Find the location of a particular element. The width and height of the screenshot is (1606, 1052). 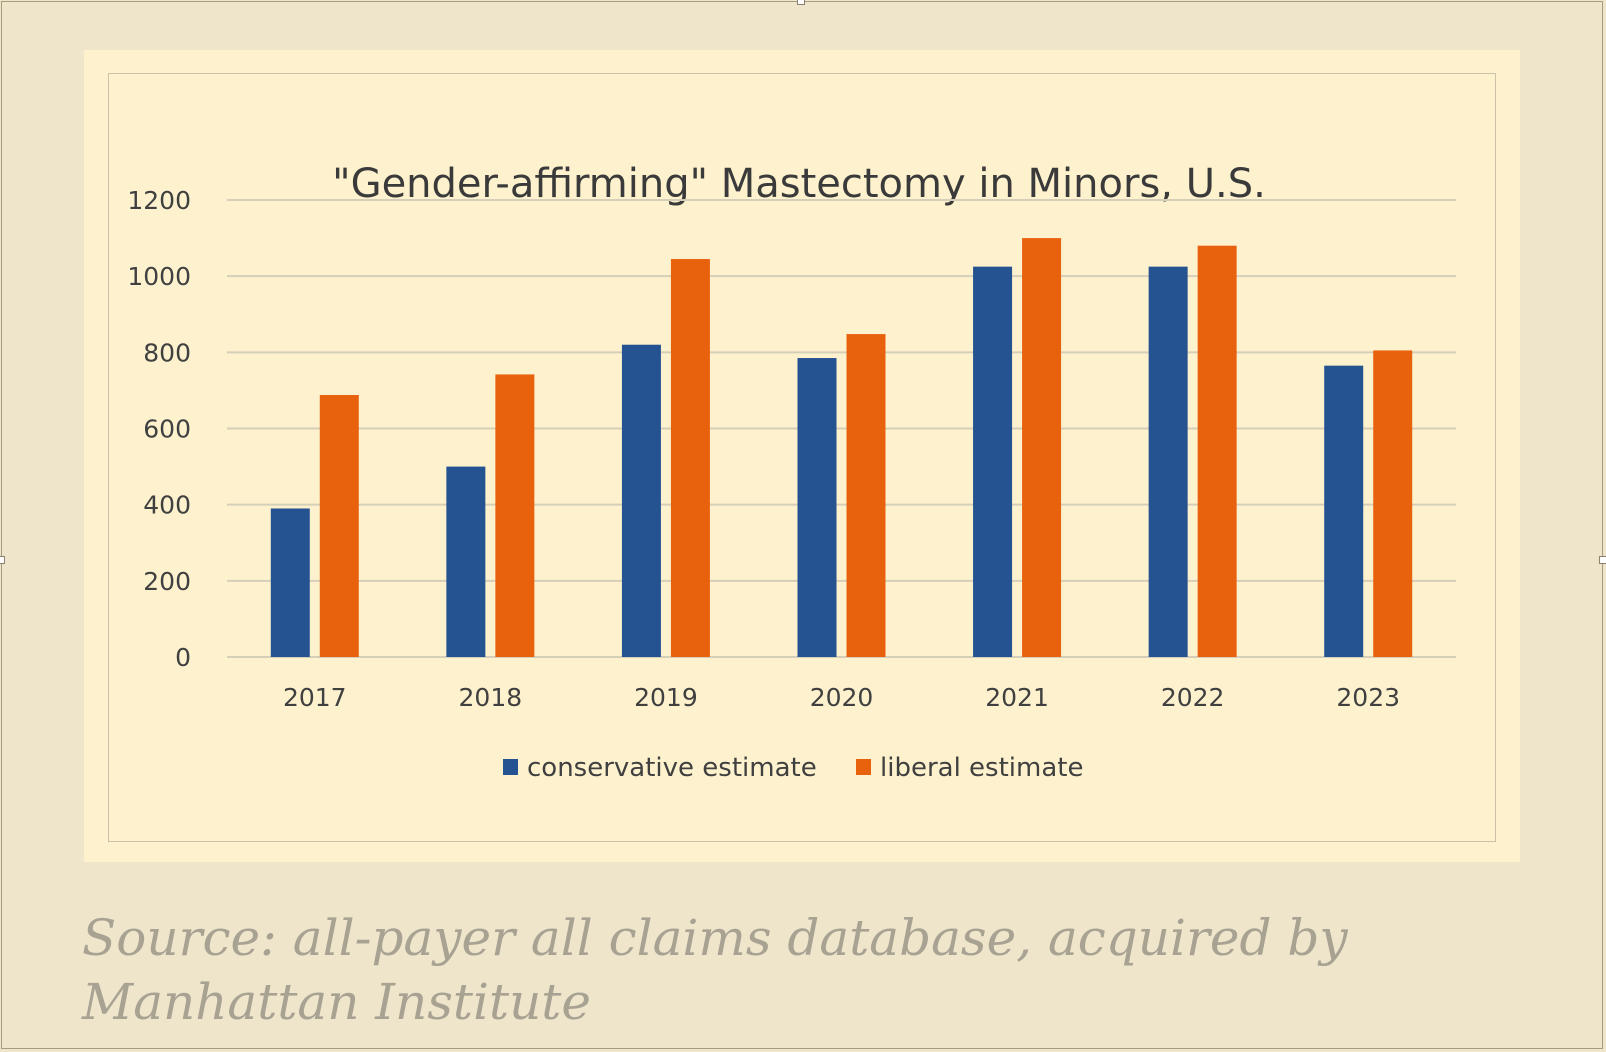

y-tick-label: 400 is located at coordinates (167, 505).